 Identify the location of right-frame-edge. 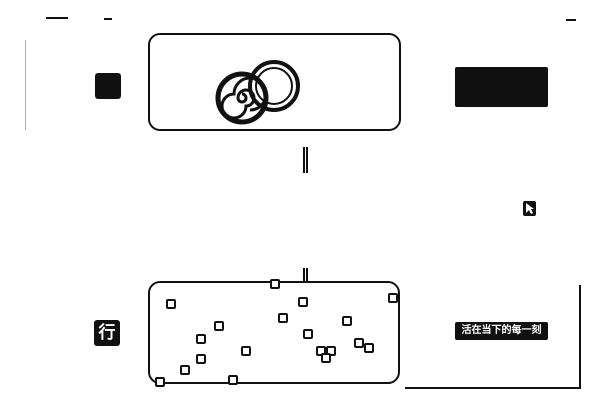
(580, 336).